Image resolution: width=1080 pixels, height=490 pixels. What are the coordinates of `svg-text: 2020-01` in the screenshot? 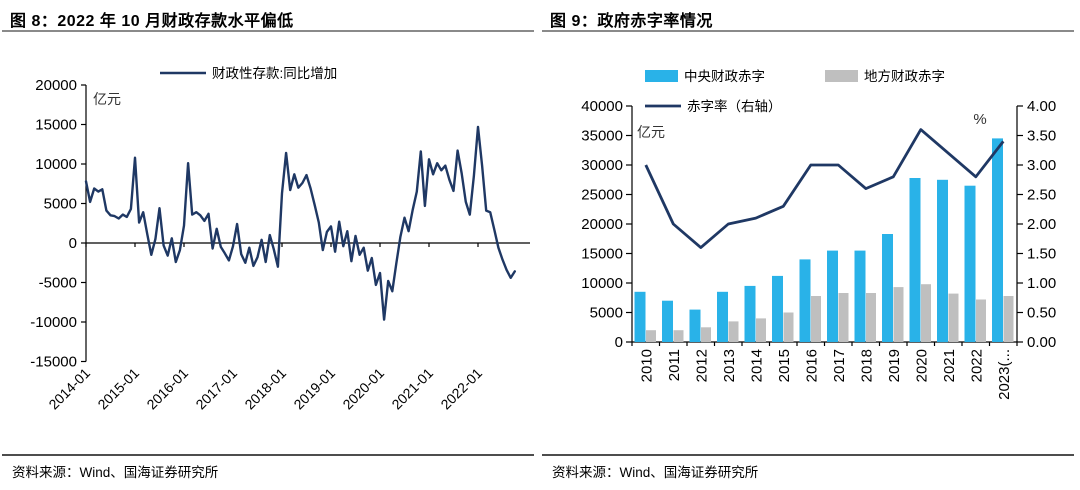 It's located at (363, 389).